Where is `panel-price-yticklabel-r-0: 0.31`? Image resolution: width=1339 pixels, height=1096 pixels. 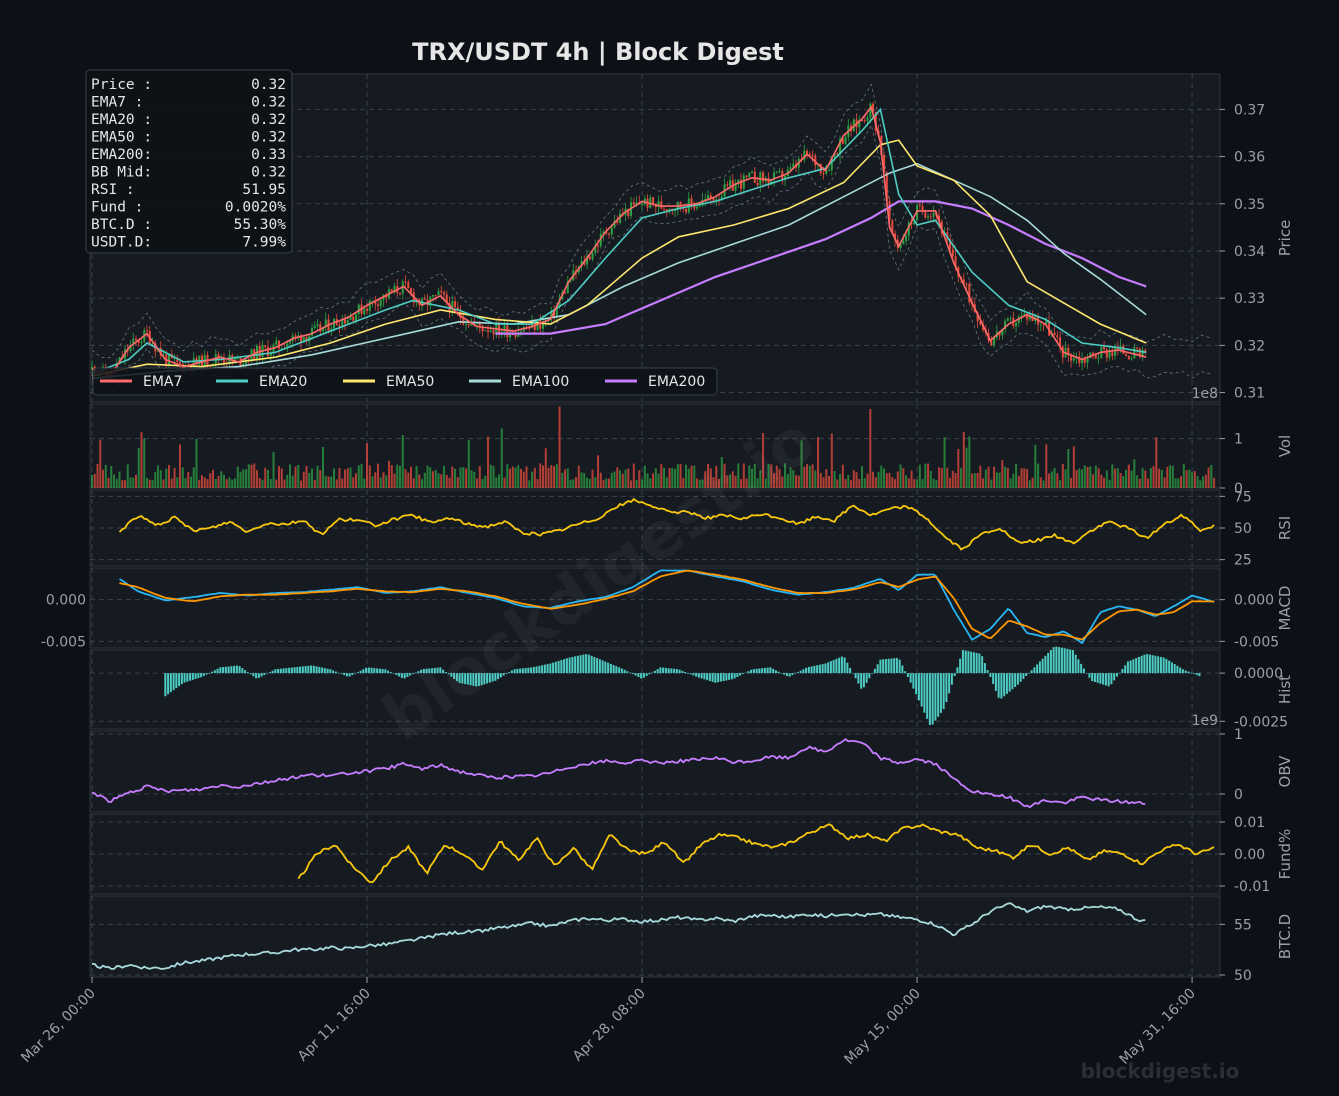 panel-price-yticklabel-r-0: 0.31 is located at coordinates (1249, 394).